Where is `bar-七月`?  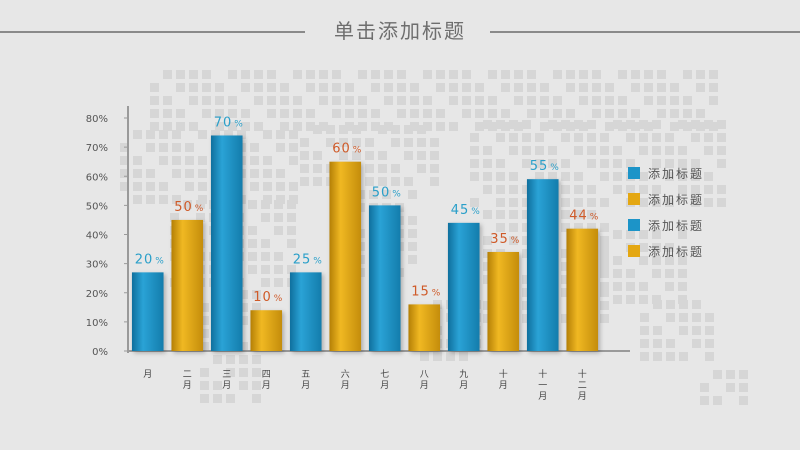
bar-七月 is located at coordinates (384, 278).